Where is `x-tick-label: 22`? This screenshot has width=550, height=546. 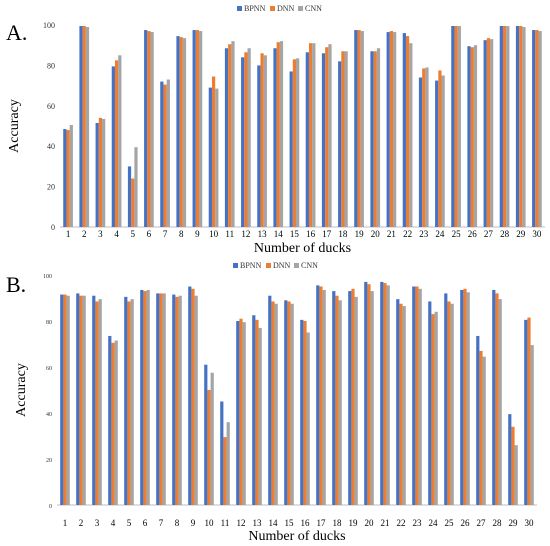 x-tick-label: 22 is located at coordinates (407, 234).